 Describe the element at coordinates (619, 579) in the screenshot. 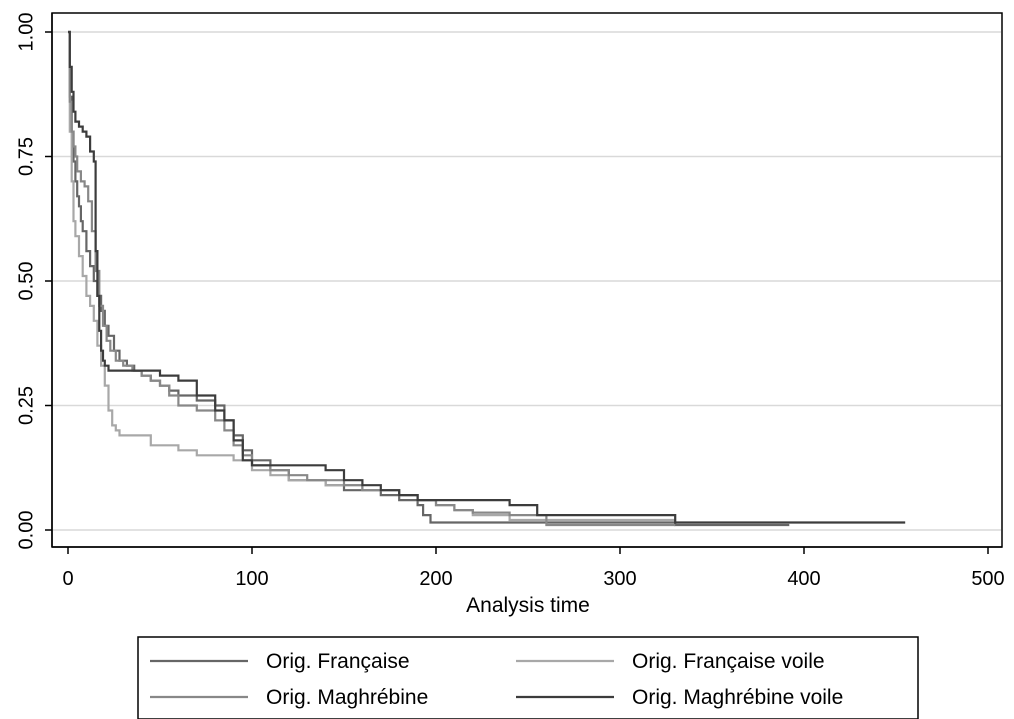

I see `x-tick-label-3: 300` at that location.